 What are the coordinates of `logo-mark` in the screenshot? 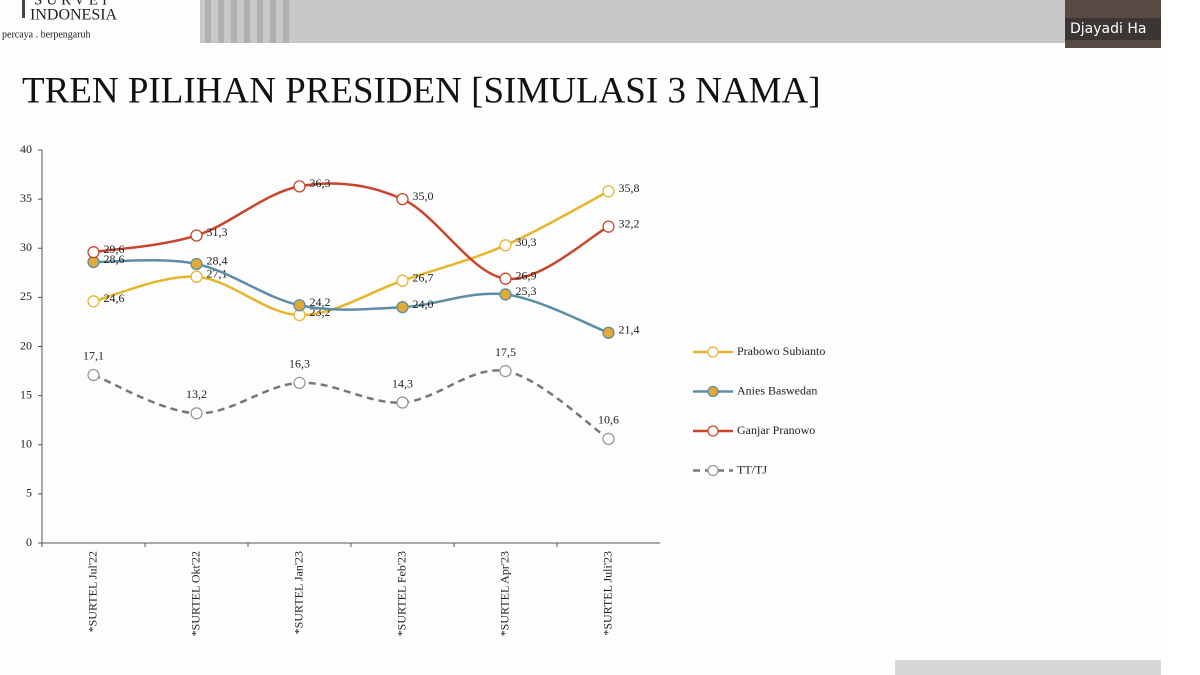 It's located at (23, 9).